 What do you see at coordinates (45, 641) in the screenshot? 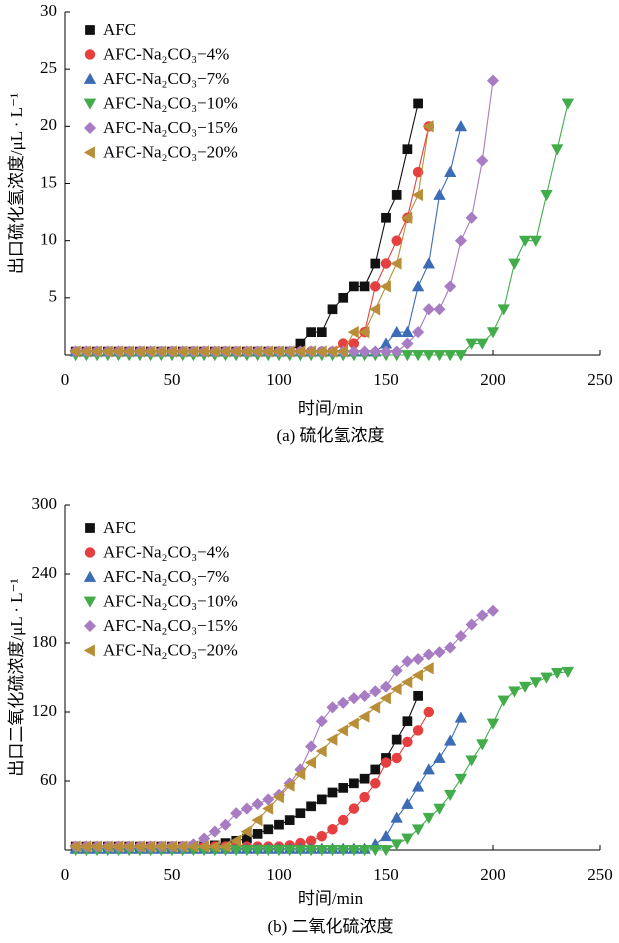
I see `y-tick-label: 180` at bounding box center [45, 641].